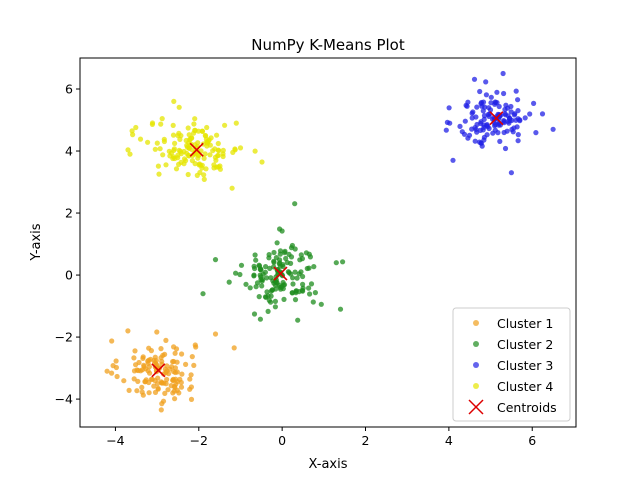 The image size is (640, 484). I want to click on legend-label-centroids: Centroids, so click(527, 407).